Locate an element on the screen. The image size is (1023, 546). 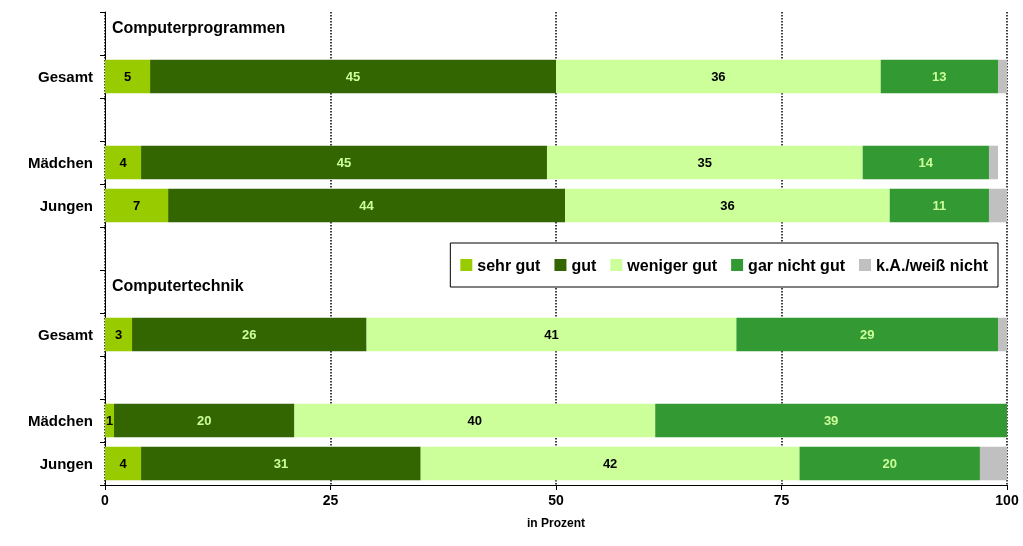
x-tick-label: 75 is located at coordinates (781, 500).